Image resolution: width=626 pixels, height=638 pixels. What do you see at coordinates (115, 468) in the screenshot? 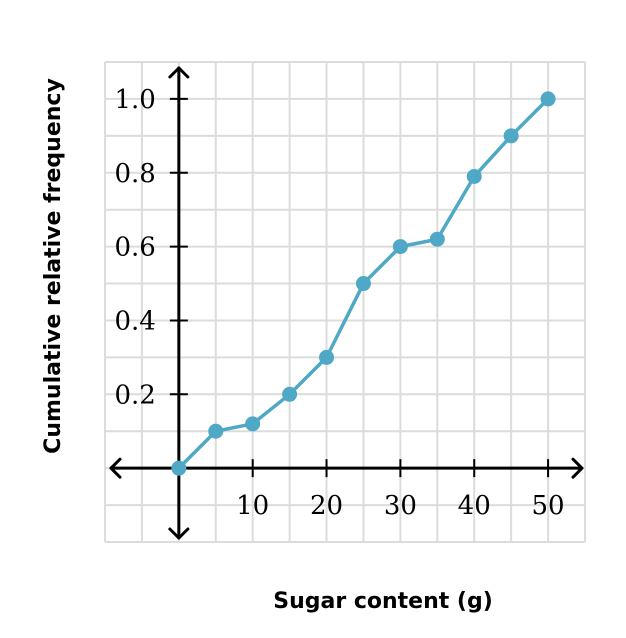
I see `x-axis-arrow-left` at bounding box center [115, 468].